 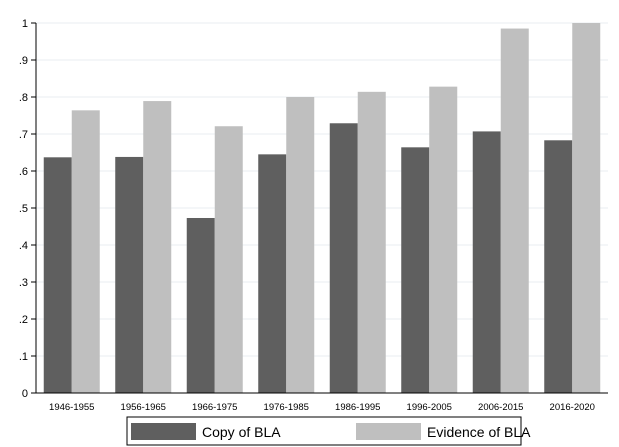 I want to click on legend-swatch-evidence, so click(x=388, y=431).